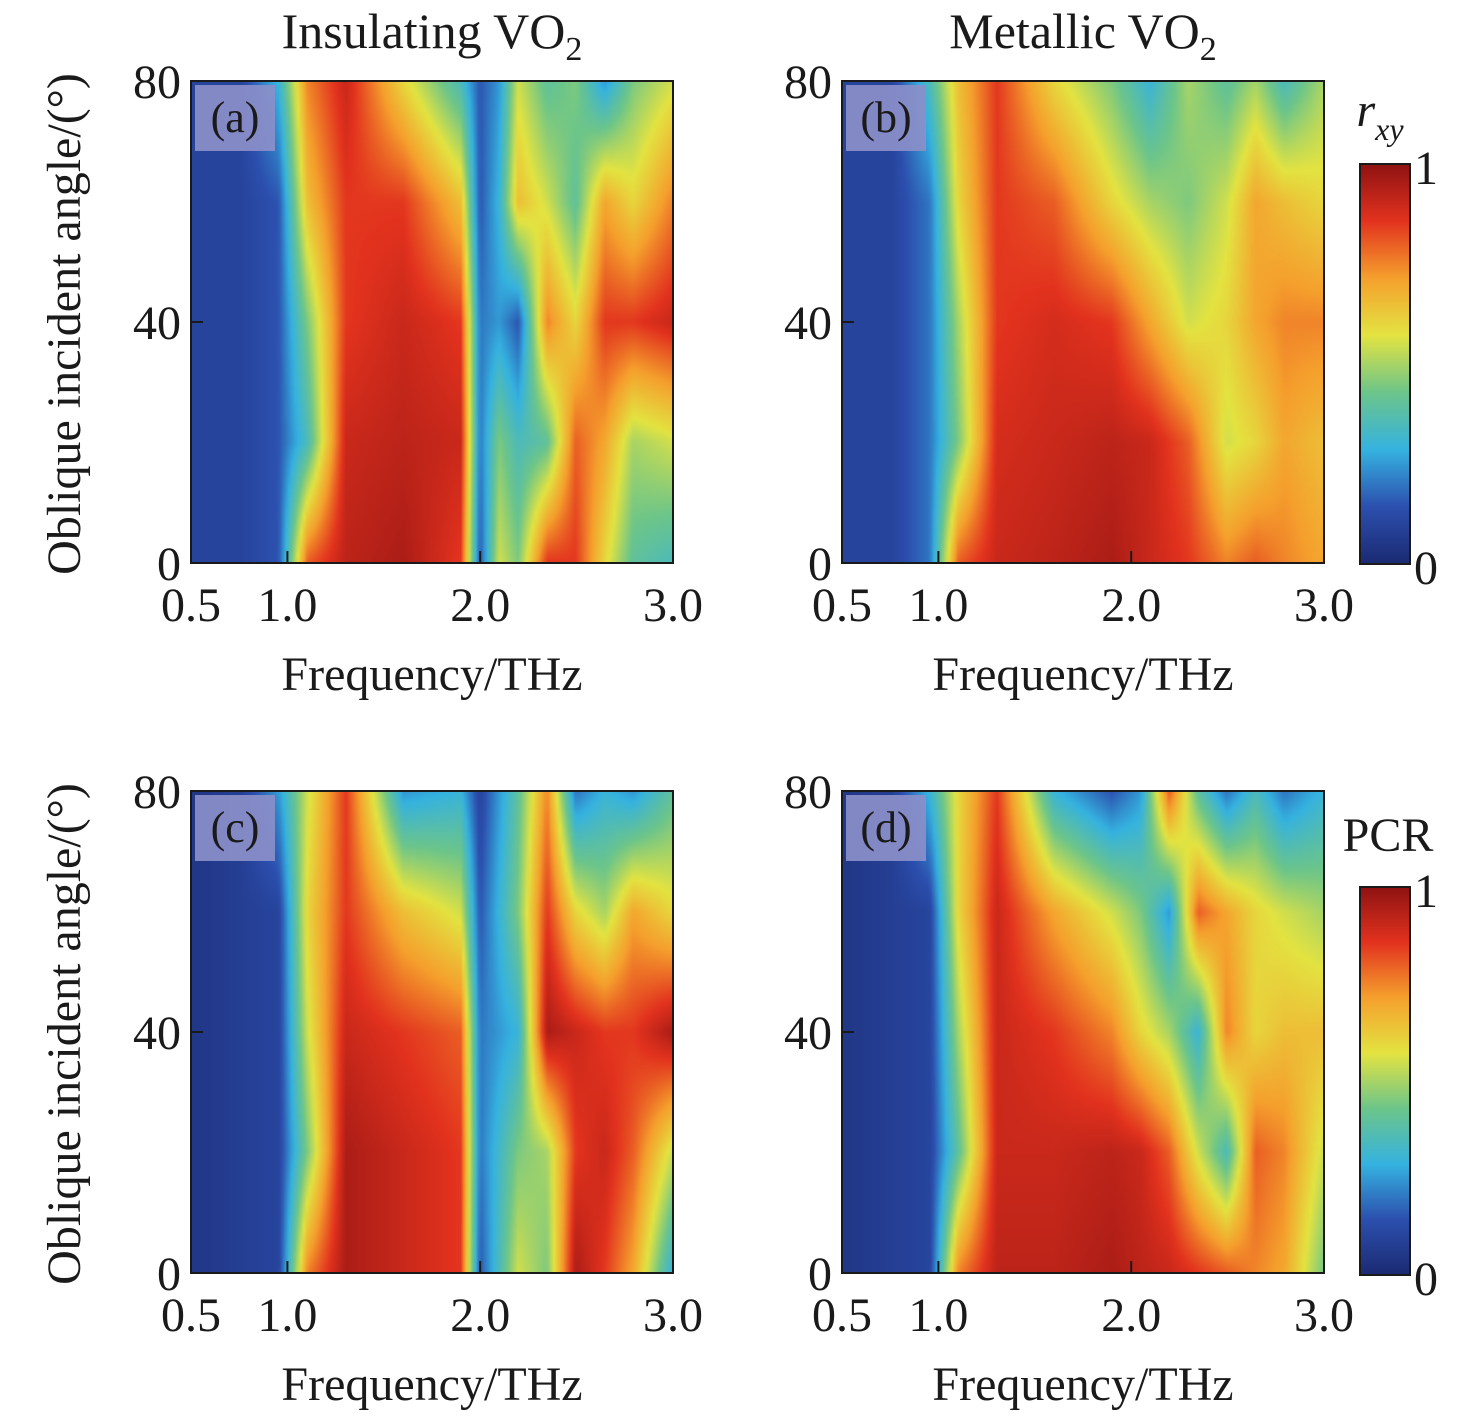 The width and height of the screenshot is (1476, 1417). What do you see at coordinates (1380, 115) in the screenshot?
I see `colorbar-title: rxy` at bounding box center [1380, 115].